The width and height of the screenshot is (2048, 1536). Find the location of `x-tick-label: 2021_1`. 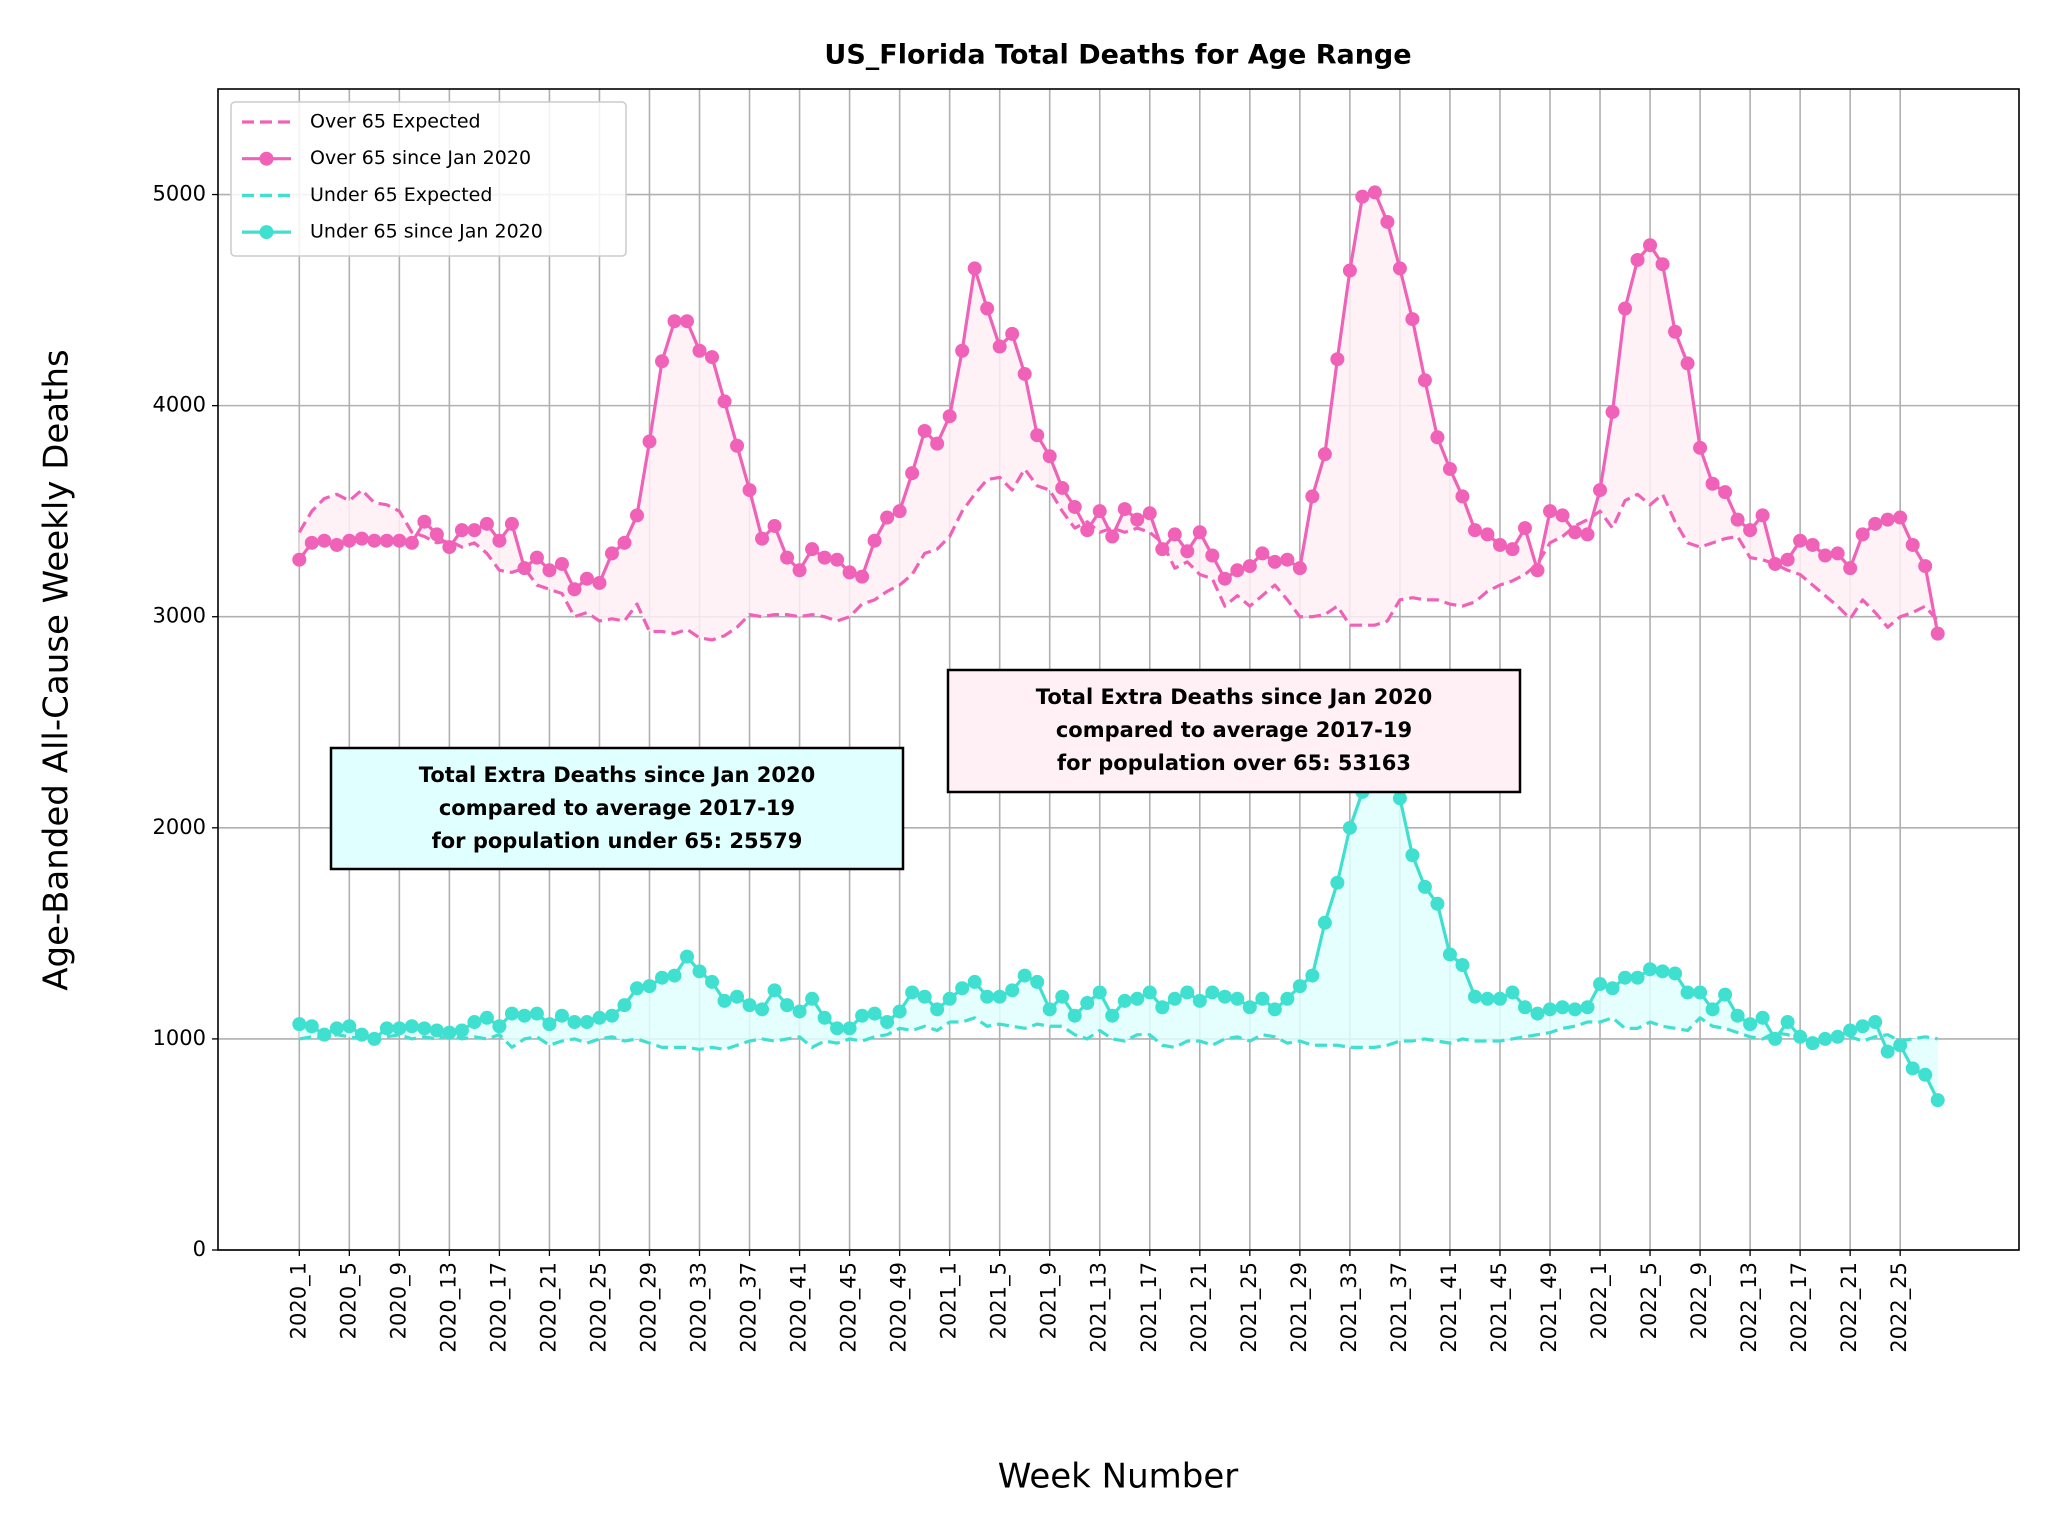

x-tick-label: 2021_1 is located at coordinates (949, 1300).